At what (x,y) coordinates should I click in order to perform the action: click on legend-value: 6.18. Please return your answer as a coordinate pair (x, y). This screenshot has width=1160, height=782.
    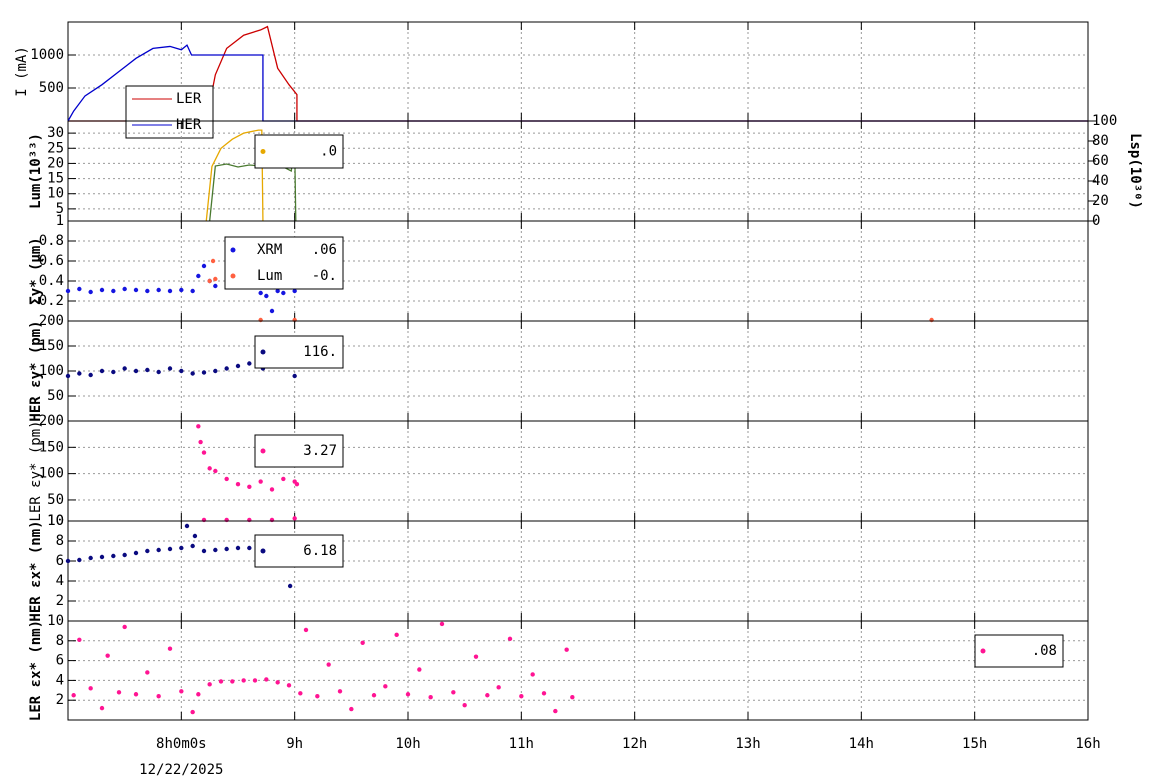
    Looking at the image, I should click on (320, 551).